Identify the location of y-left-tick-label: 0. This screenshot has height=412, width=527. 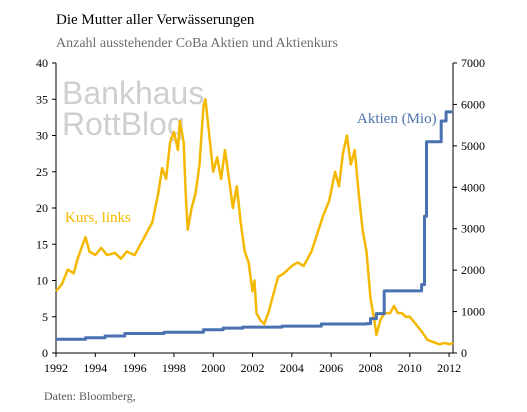
(45, 353).